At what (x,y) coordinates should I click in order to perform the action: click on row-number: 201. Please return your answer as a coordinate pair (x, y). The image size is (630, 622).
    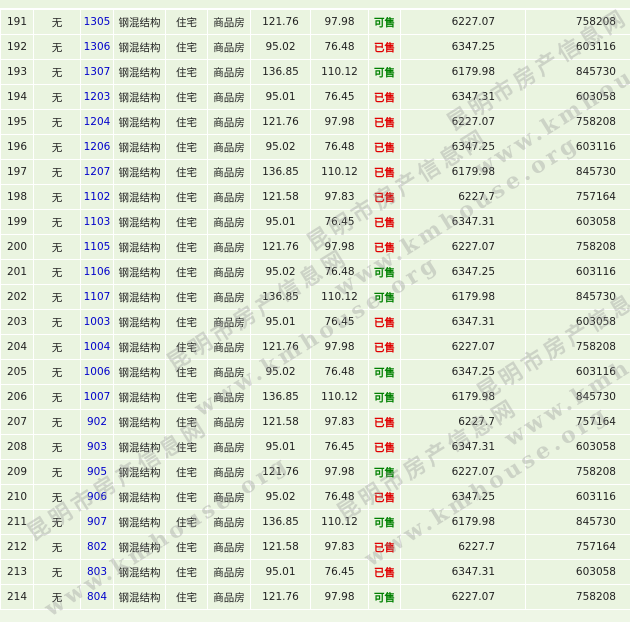
    Looking at the image, I should click on (17, 272).